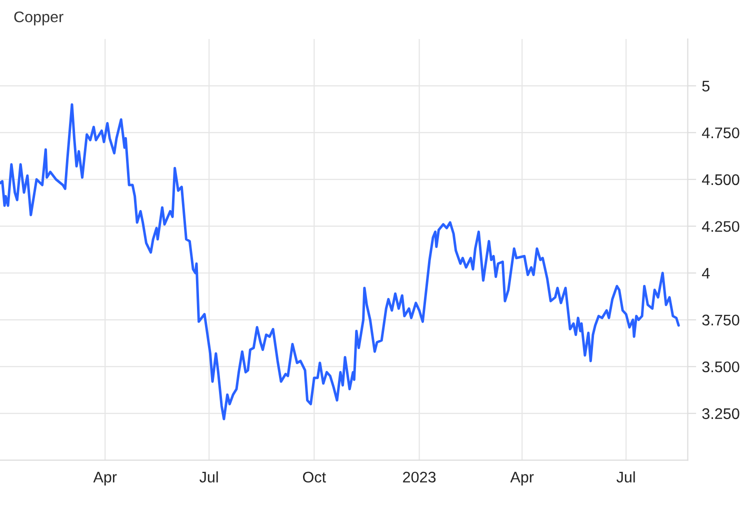 This screenshot has width=750, height=520. What do you see at coordinates (39, 18) in the screenshot?
I see `chart-title: Copper` at bounding box center [39, 18].